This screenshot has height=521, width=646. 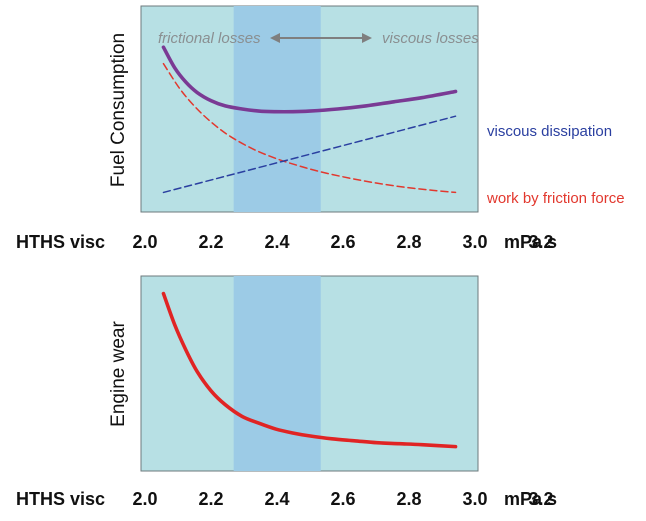 What do you see at coordinates (549, 131) in the screenshot?
I see `legend-viscous-dissipation: viscous dissipation` at bounding box center [549, 131].